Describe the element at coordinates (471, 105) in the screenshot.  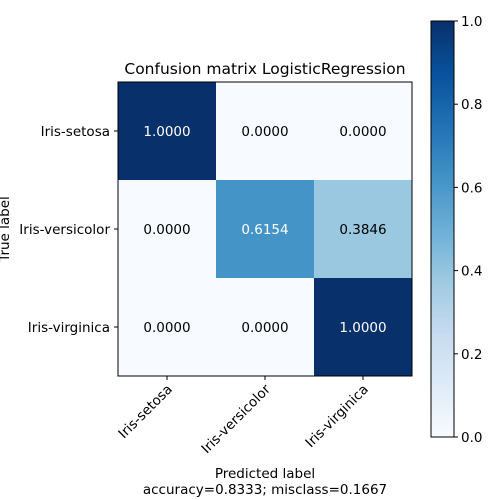
I see `colorbar-tick-label: 0.8` at that location.